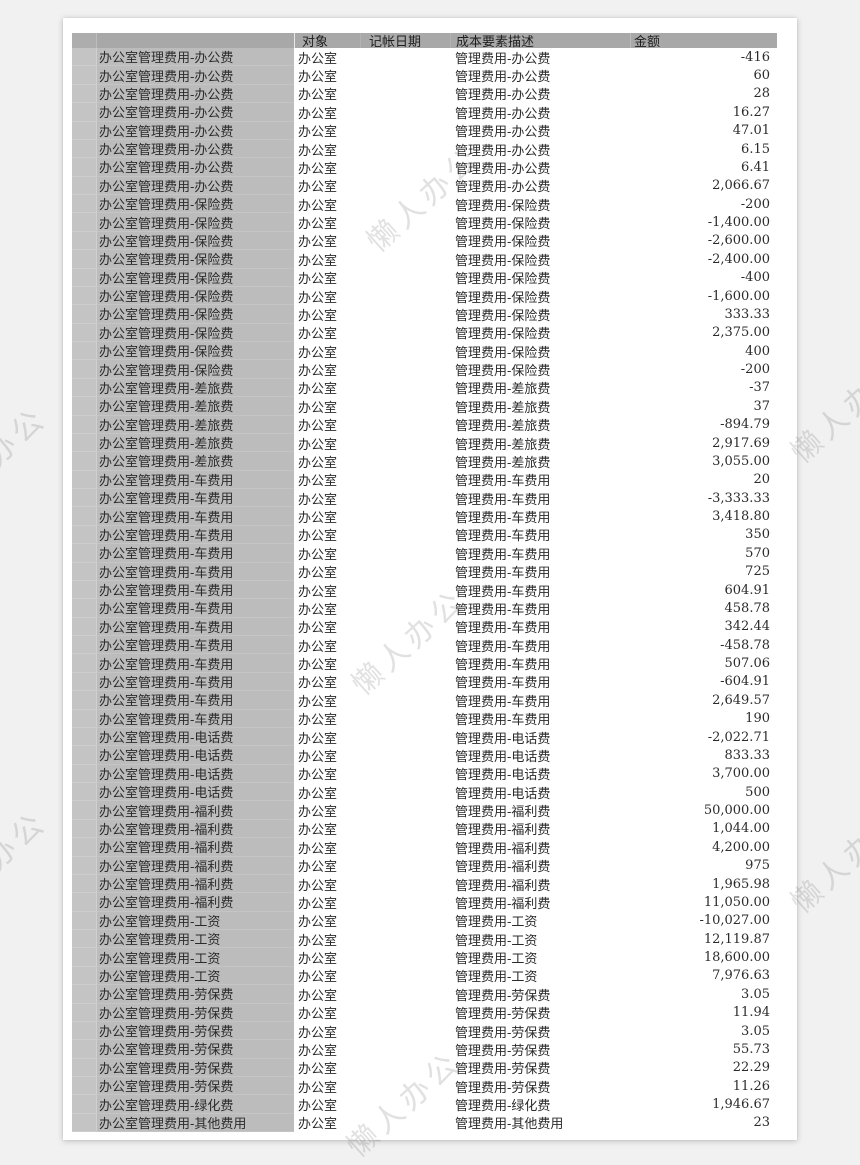  I want to click on cell-category: 办公室管理费用-车费用, so click(195, 608).